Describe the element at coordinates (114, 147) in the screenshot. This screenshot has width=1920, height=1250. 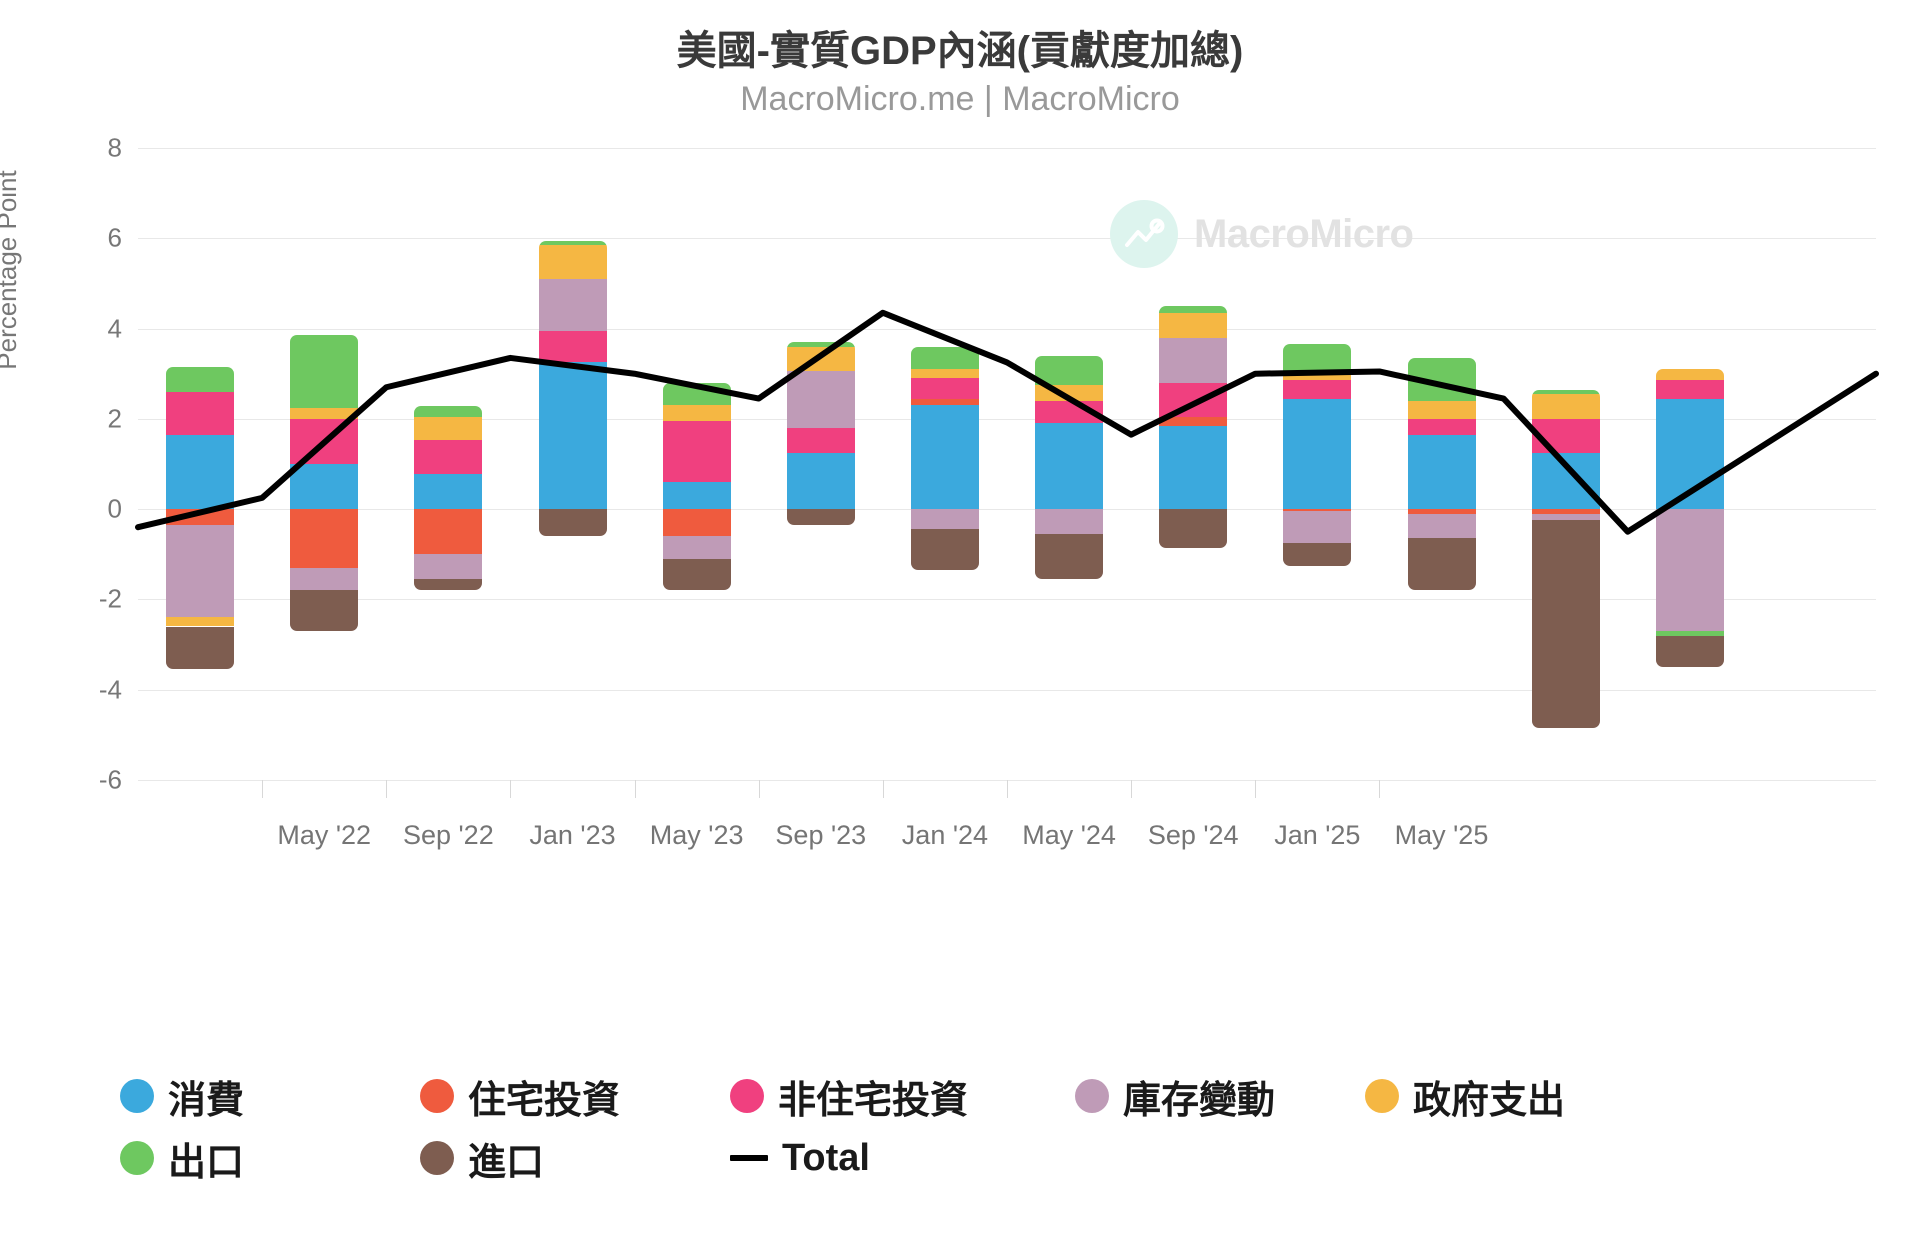
I see `y-axis-tick-label: 8` at that location.